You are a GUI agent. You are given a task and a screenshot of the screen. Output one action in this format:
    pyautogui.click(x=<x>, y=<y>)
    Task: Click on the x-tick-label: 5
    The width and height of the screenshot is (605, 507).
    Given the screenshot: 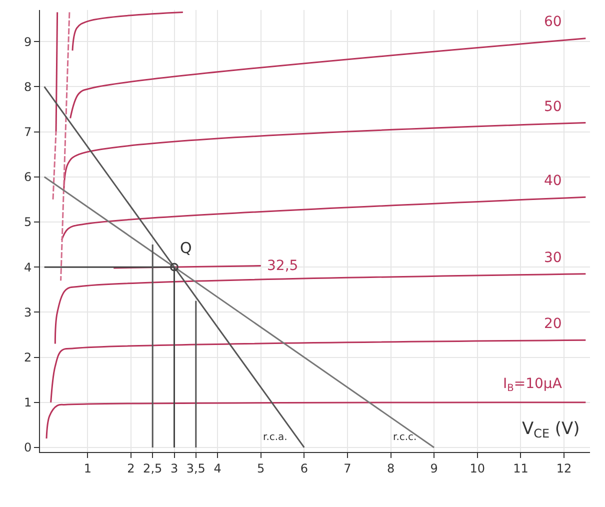 What is the action you would take?
    pyautogui.click(x=261, y=468)
    